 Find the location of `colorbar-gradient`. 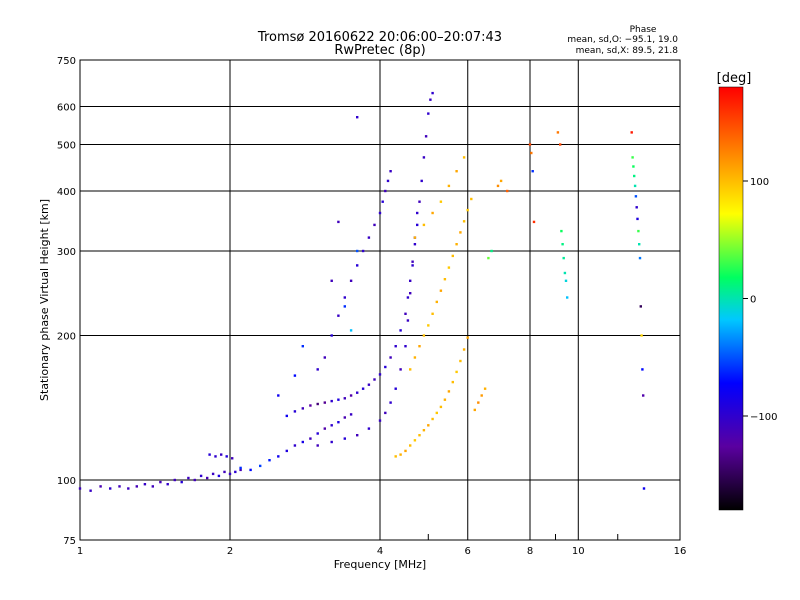

colorbar-gradient is located at coordinates (731, 298).